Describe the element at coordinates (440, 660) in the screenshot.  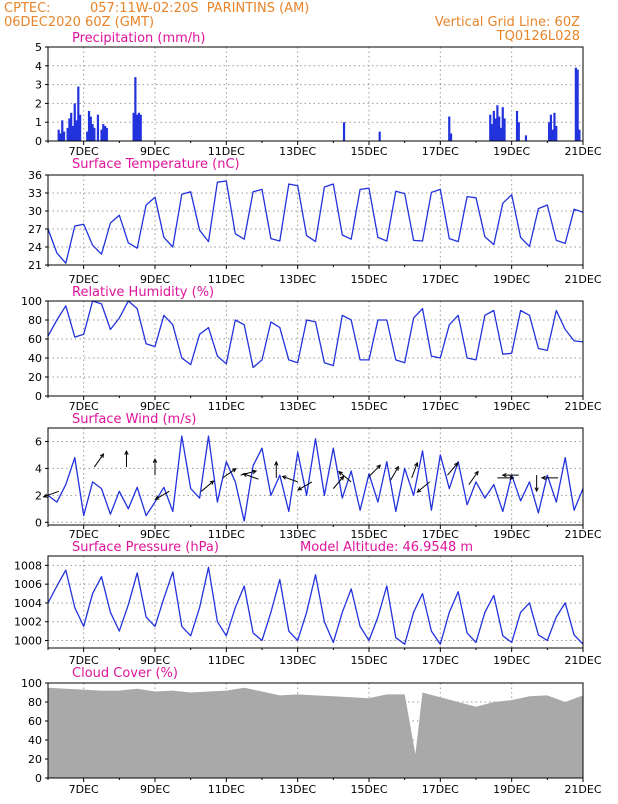
I see `x-tick-label: 17DEC` at that location.